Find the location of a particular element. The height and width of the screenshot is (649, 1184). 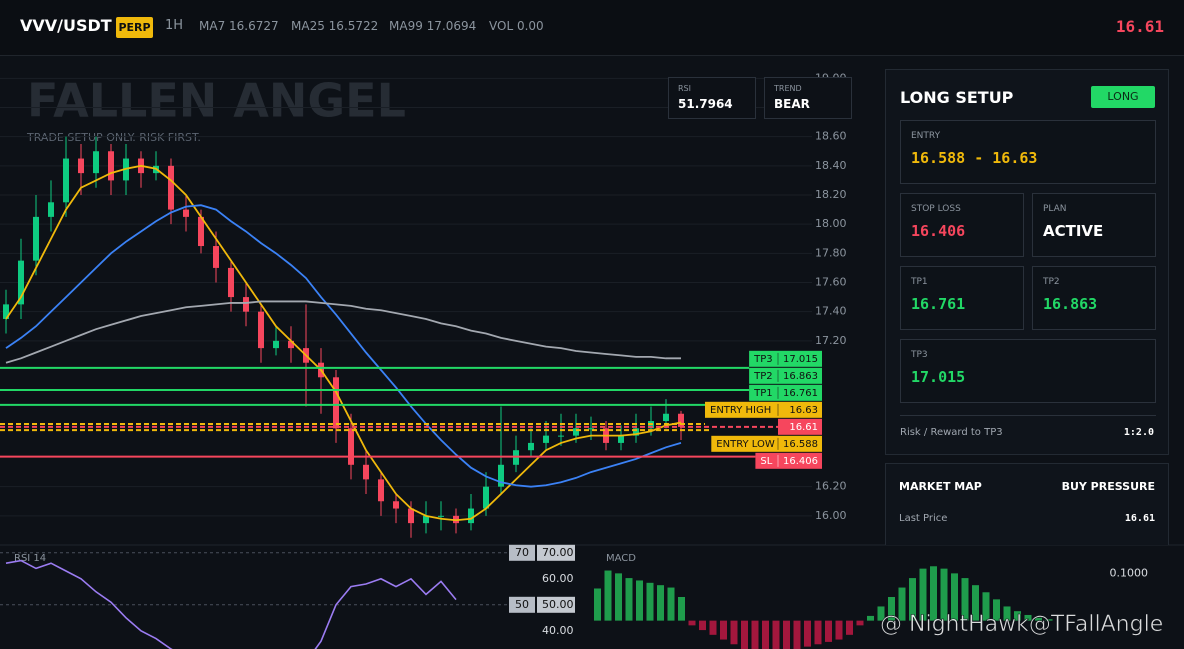

level-value: 16.61 is located at coordinates (803, 427).